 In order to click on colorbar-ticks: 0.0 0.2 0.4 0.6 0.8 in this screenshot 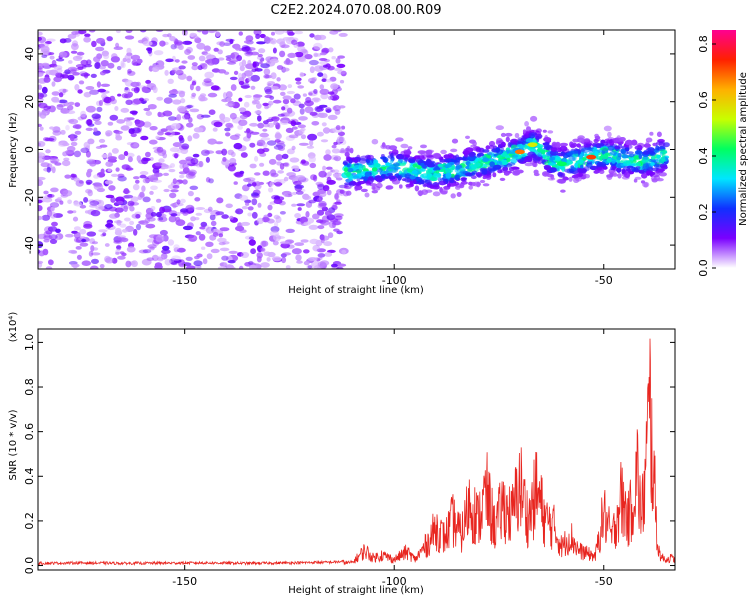, I will do `click(706, 156)`.